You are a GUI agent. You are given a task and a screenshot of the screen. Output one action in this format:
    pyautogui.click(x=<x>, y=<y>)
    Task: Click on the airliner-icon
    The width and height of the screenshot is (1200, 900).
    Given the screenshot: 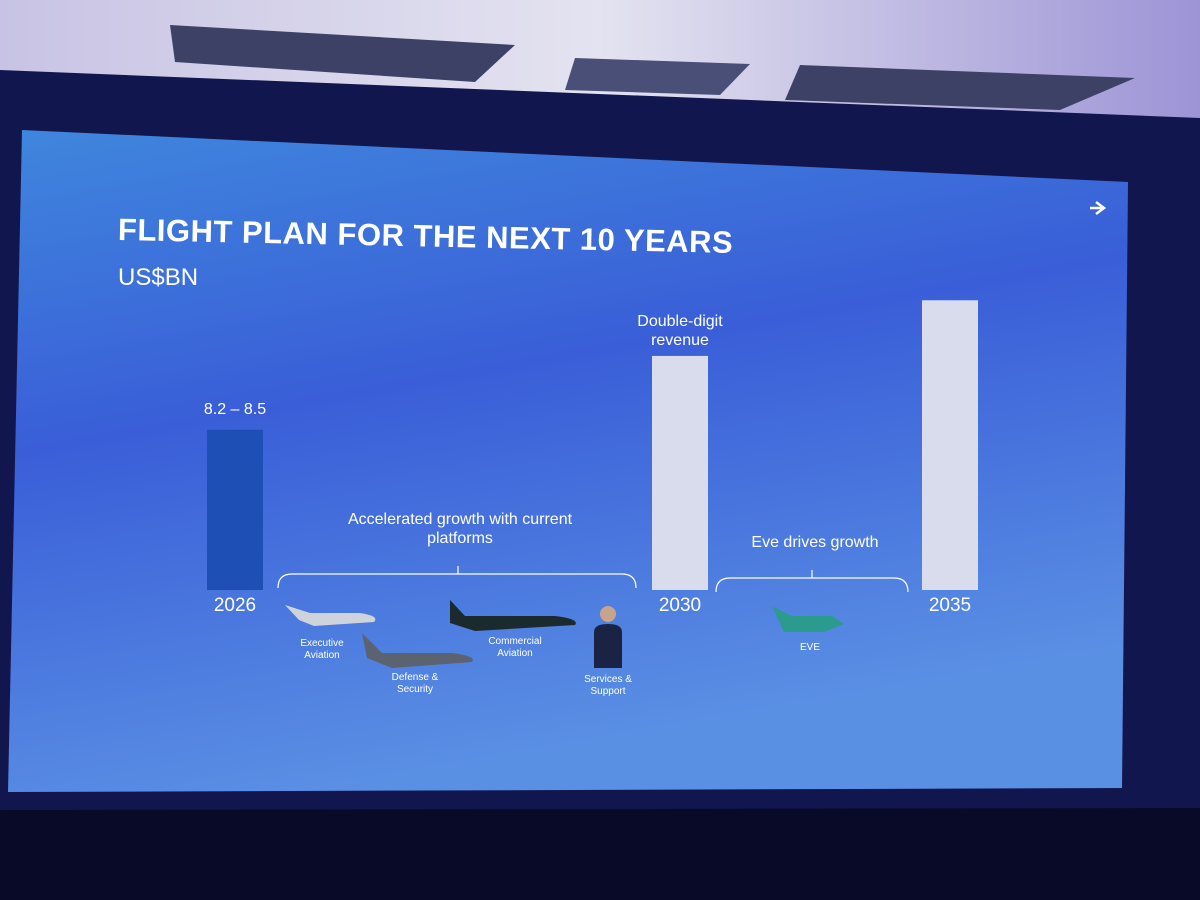 What is the action you would take?
    pyautogui.click(x=513, y=615)
    